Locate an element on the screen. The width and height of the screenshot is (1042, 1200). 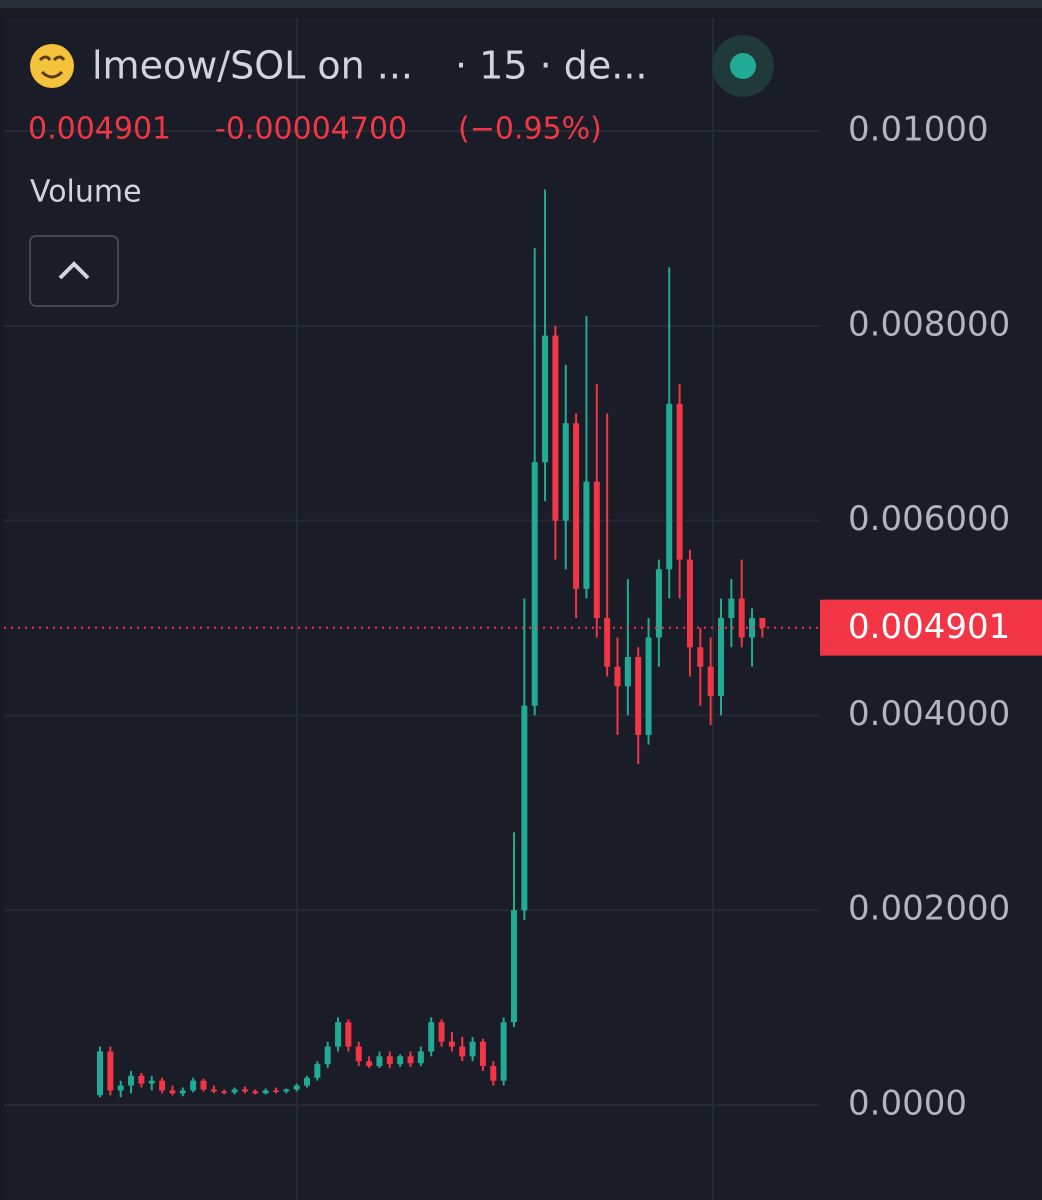
symbol-icon is located at coordinates (52, 66).